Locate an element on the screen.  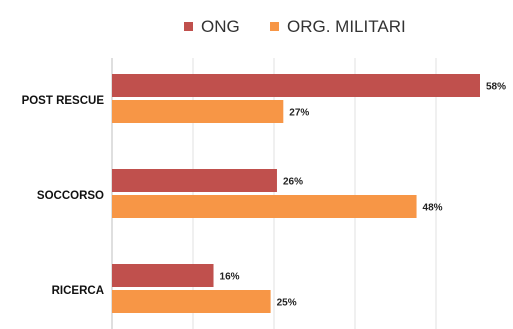
value-label: 48% is located at coordinates (433, 208).